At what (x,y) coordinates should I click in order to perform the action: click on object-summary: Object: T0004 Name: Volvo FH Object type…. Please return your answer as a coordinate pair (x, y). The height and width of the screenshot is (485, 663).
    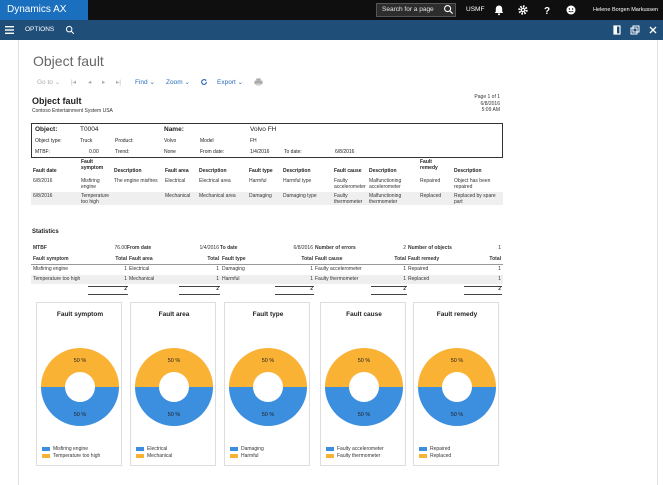
    Looking at the image, I should click on (267, 140).